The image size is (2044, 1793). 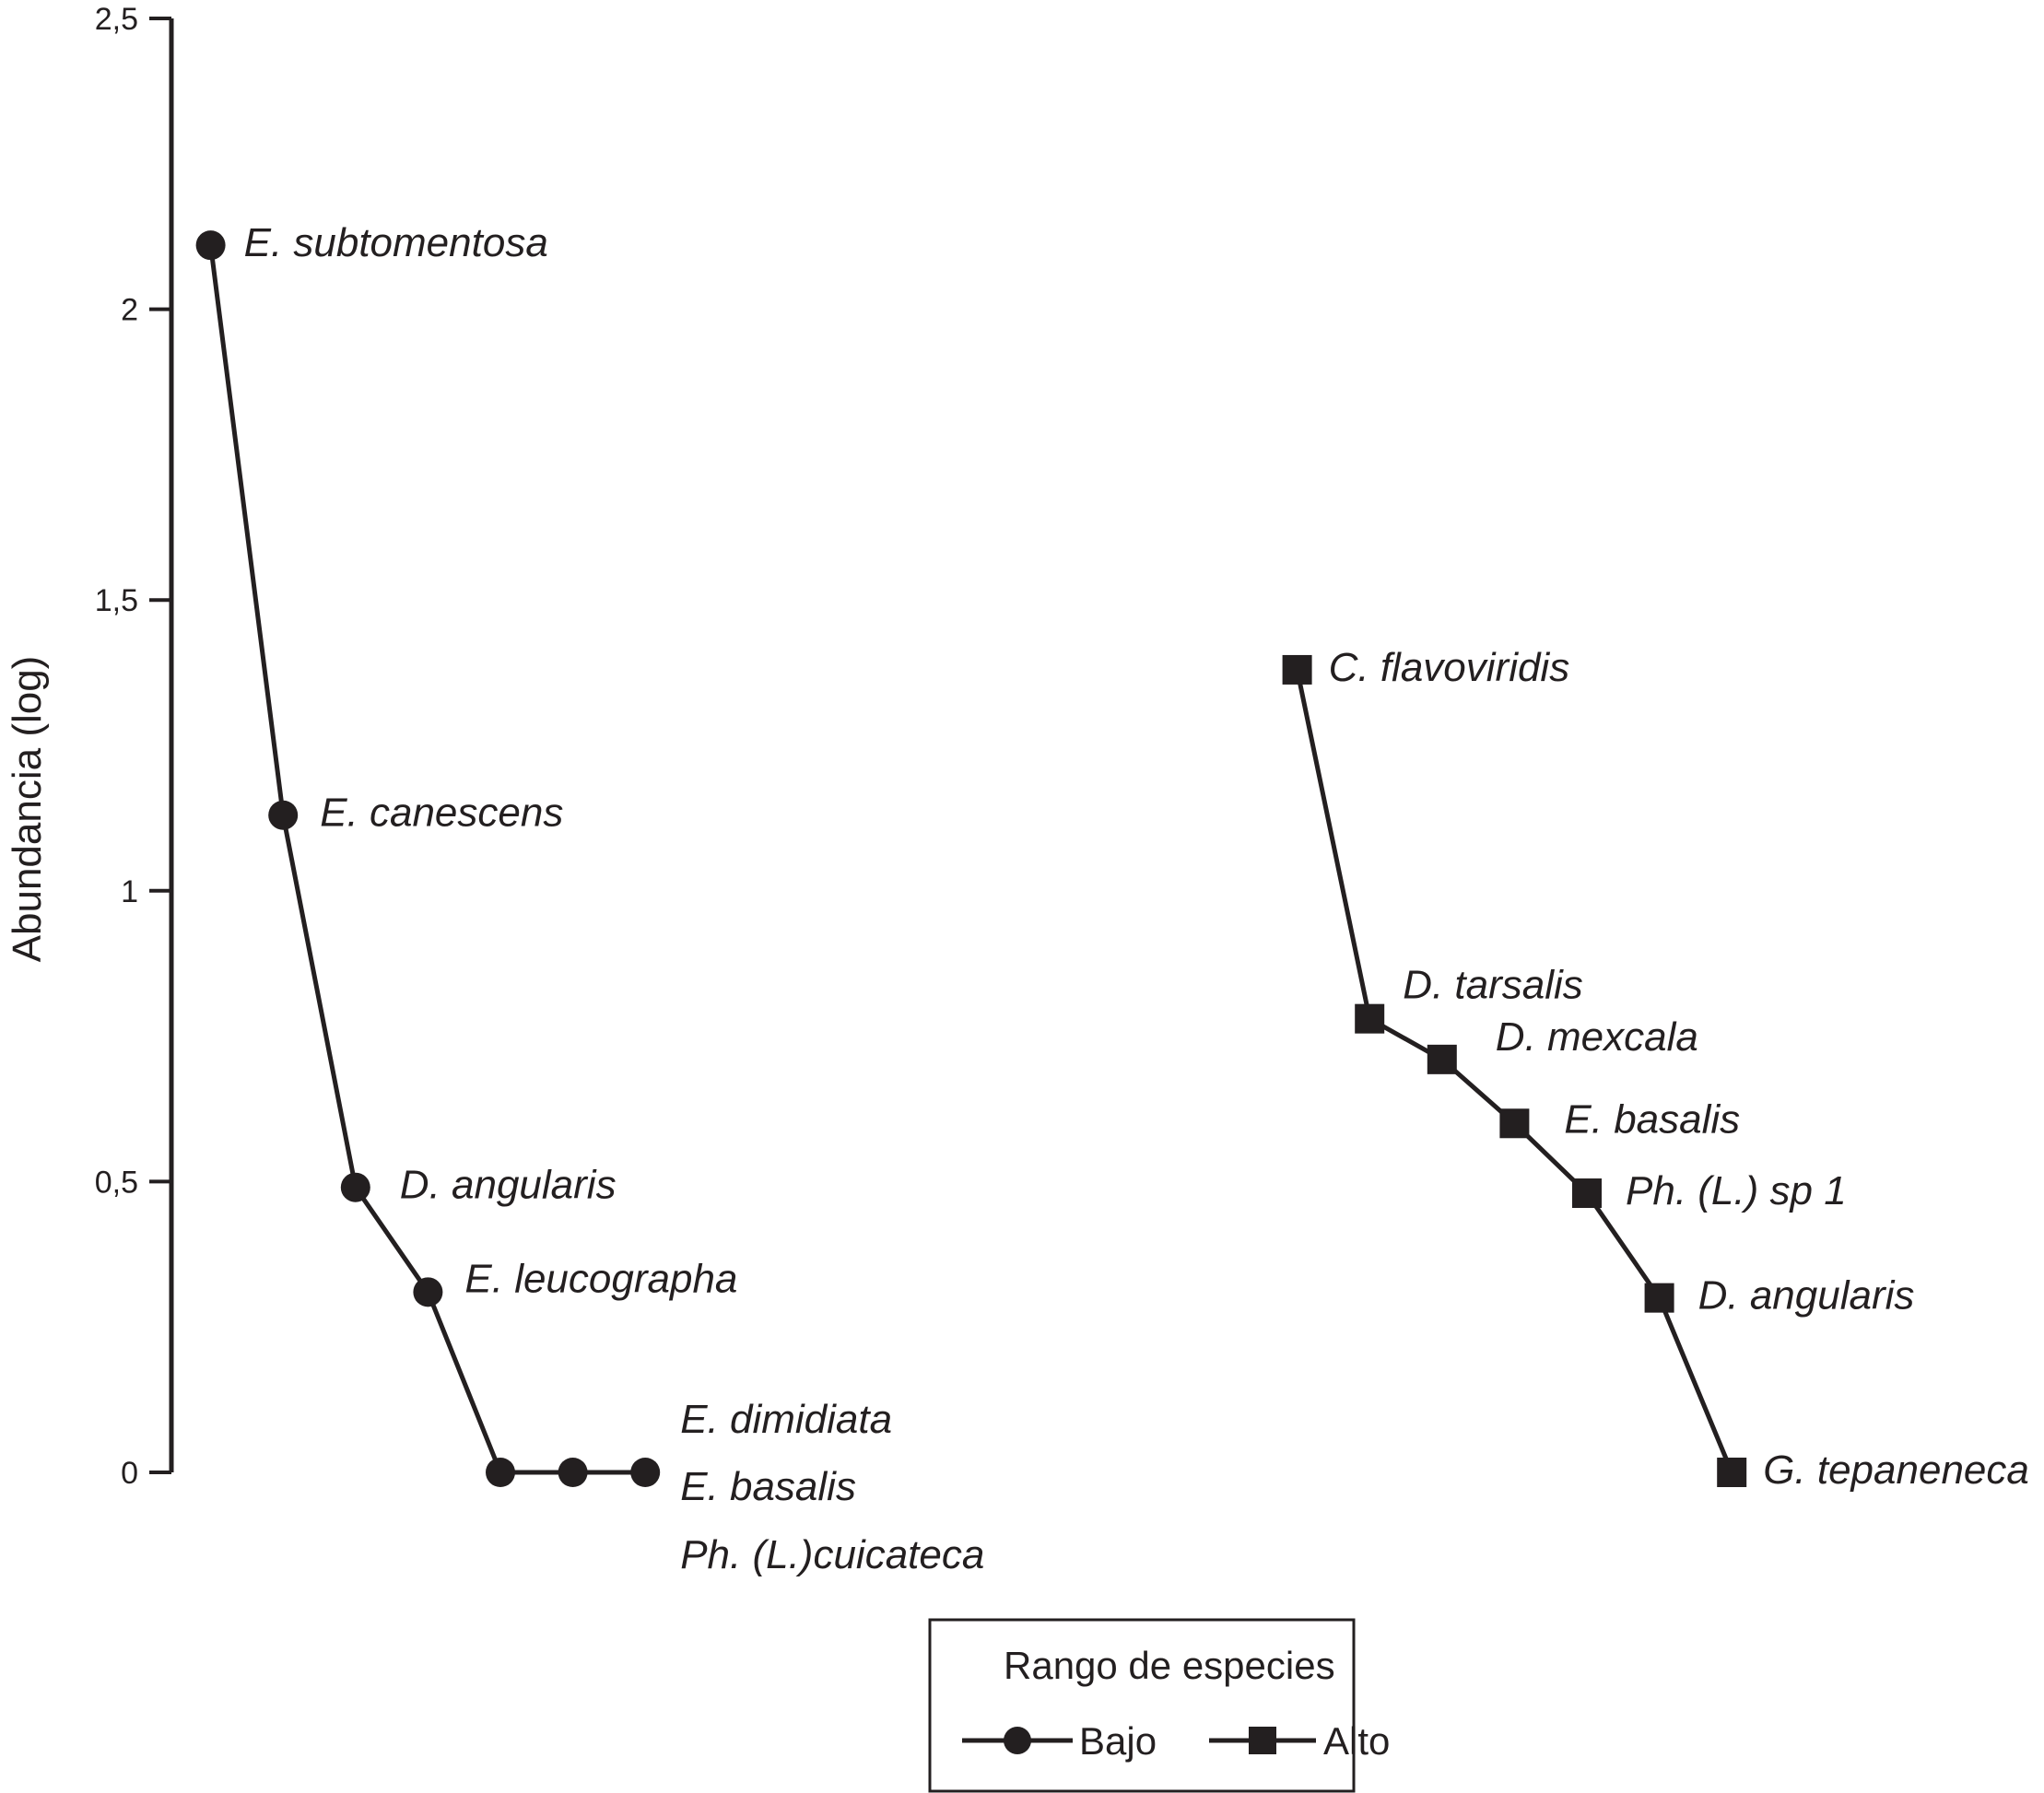 What do you see at coordinates (441, 813) in the screenshot?
I see `point-label: E. canescens` at bounding box center [441, 813].